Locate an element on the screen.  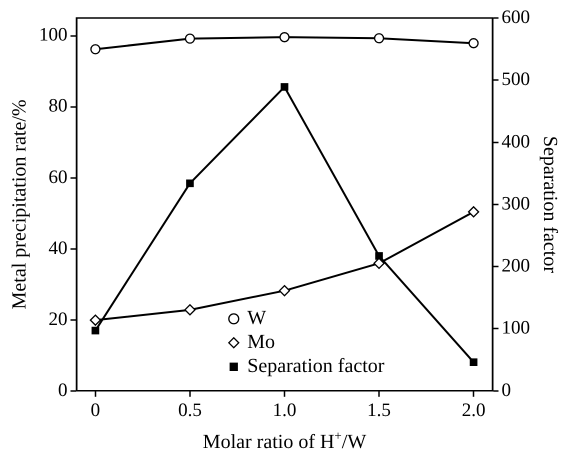
y2-axis-title: Separation factor is located at coordinates (549, 205).